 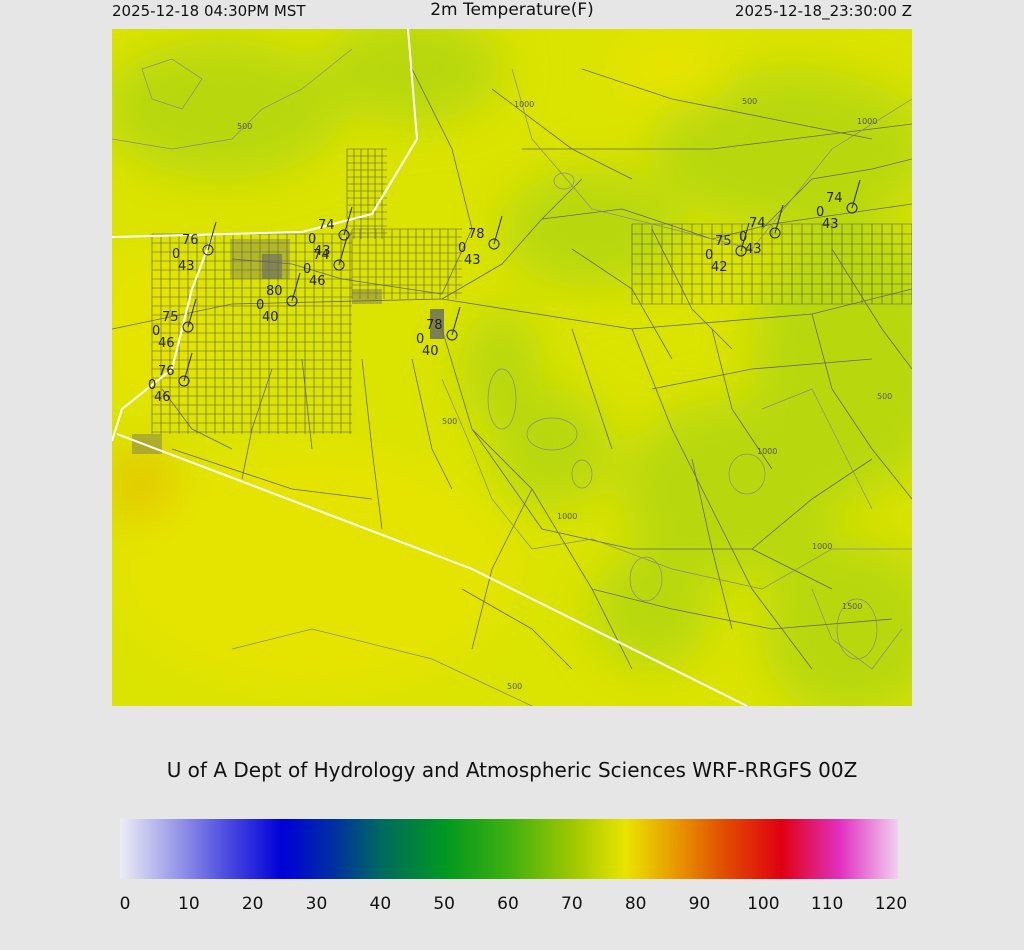 I want to click on colorbar-tick: 30, so click(x=316, y=904).